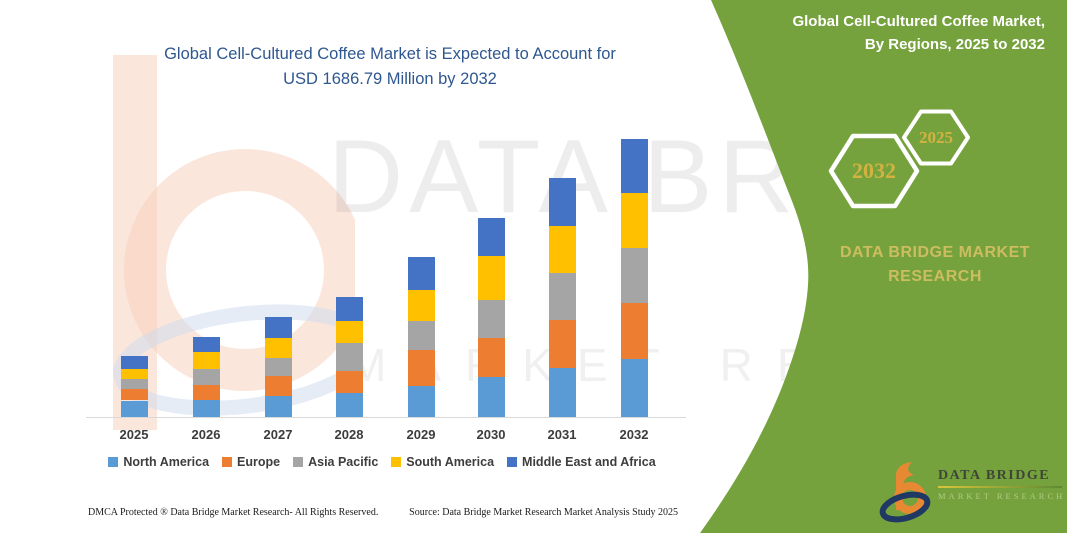  I want to click on bar-segment-2028-north-america, so click(349, 405).